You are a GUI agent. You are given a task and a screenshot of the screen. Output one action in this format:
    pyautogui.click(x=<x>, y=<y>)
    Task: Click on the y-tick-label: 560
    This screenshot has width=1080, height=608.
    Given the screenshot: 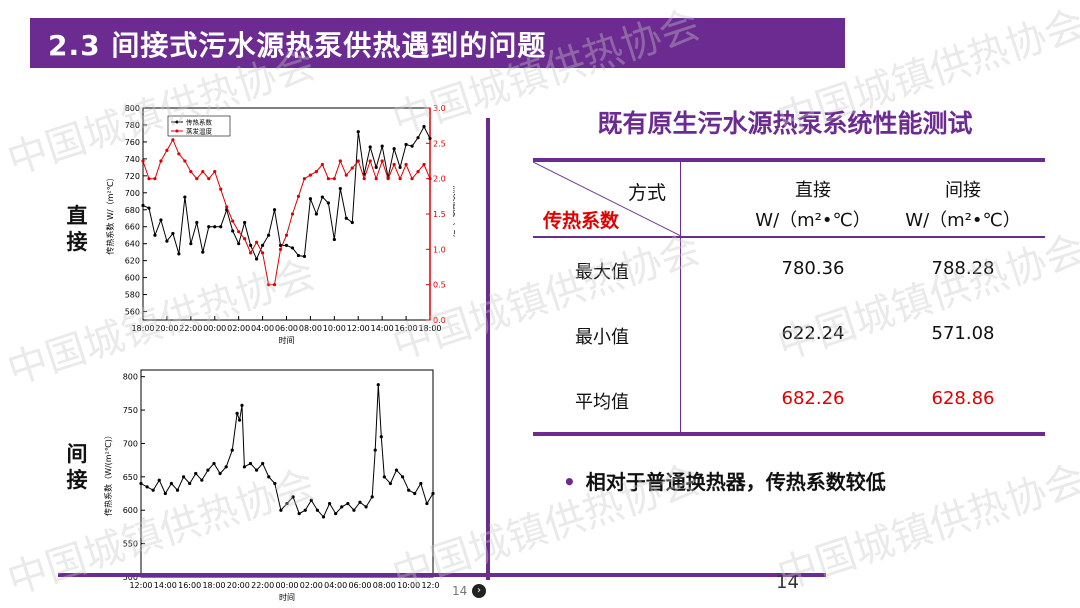 What is the action you would take?
    pyautogui.click(x=132, y=312)
    